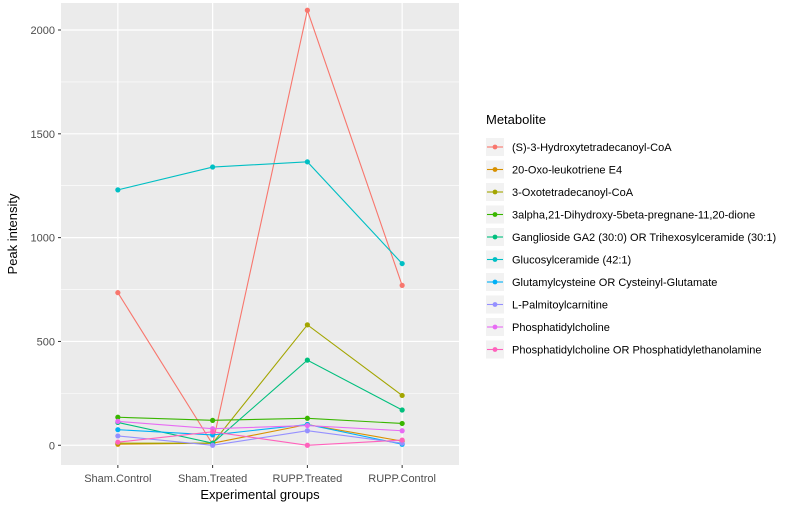 The image size is (790, 508). What do you see at coordinates (516, 119) in the screenshot?
I see `legend-title: Metabolite` at bounding box center [516, 119].